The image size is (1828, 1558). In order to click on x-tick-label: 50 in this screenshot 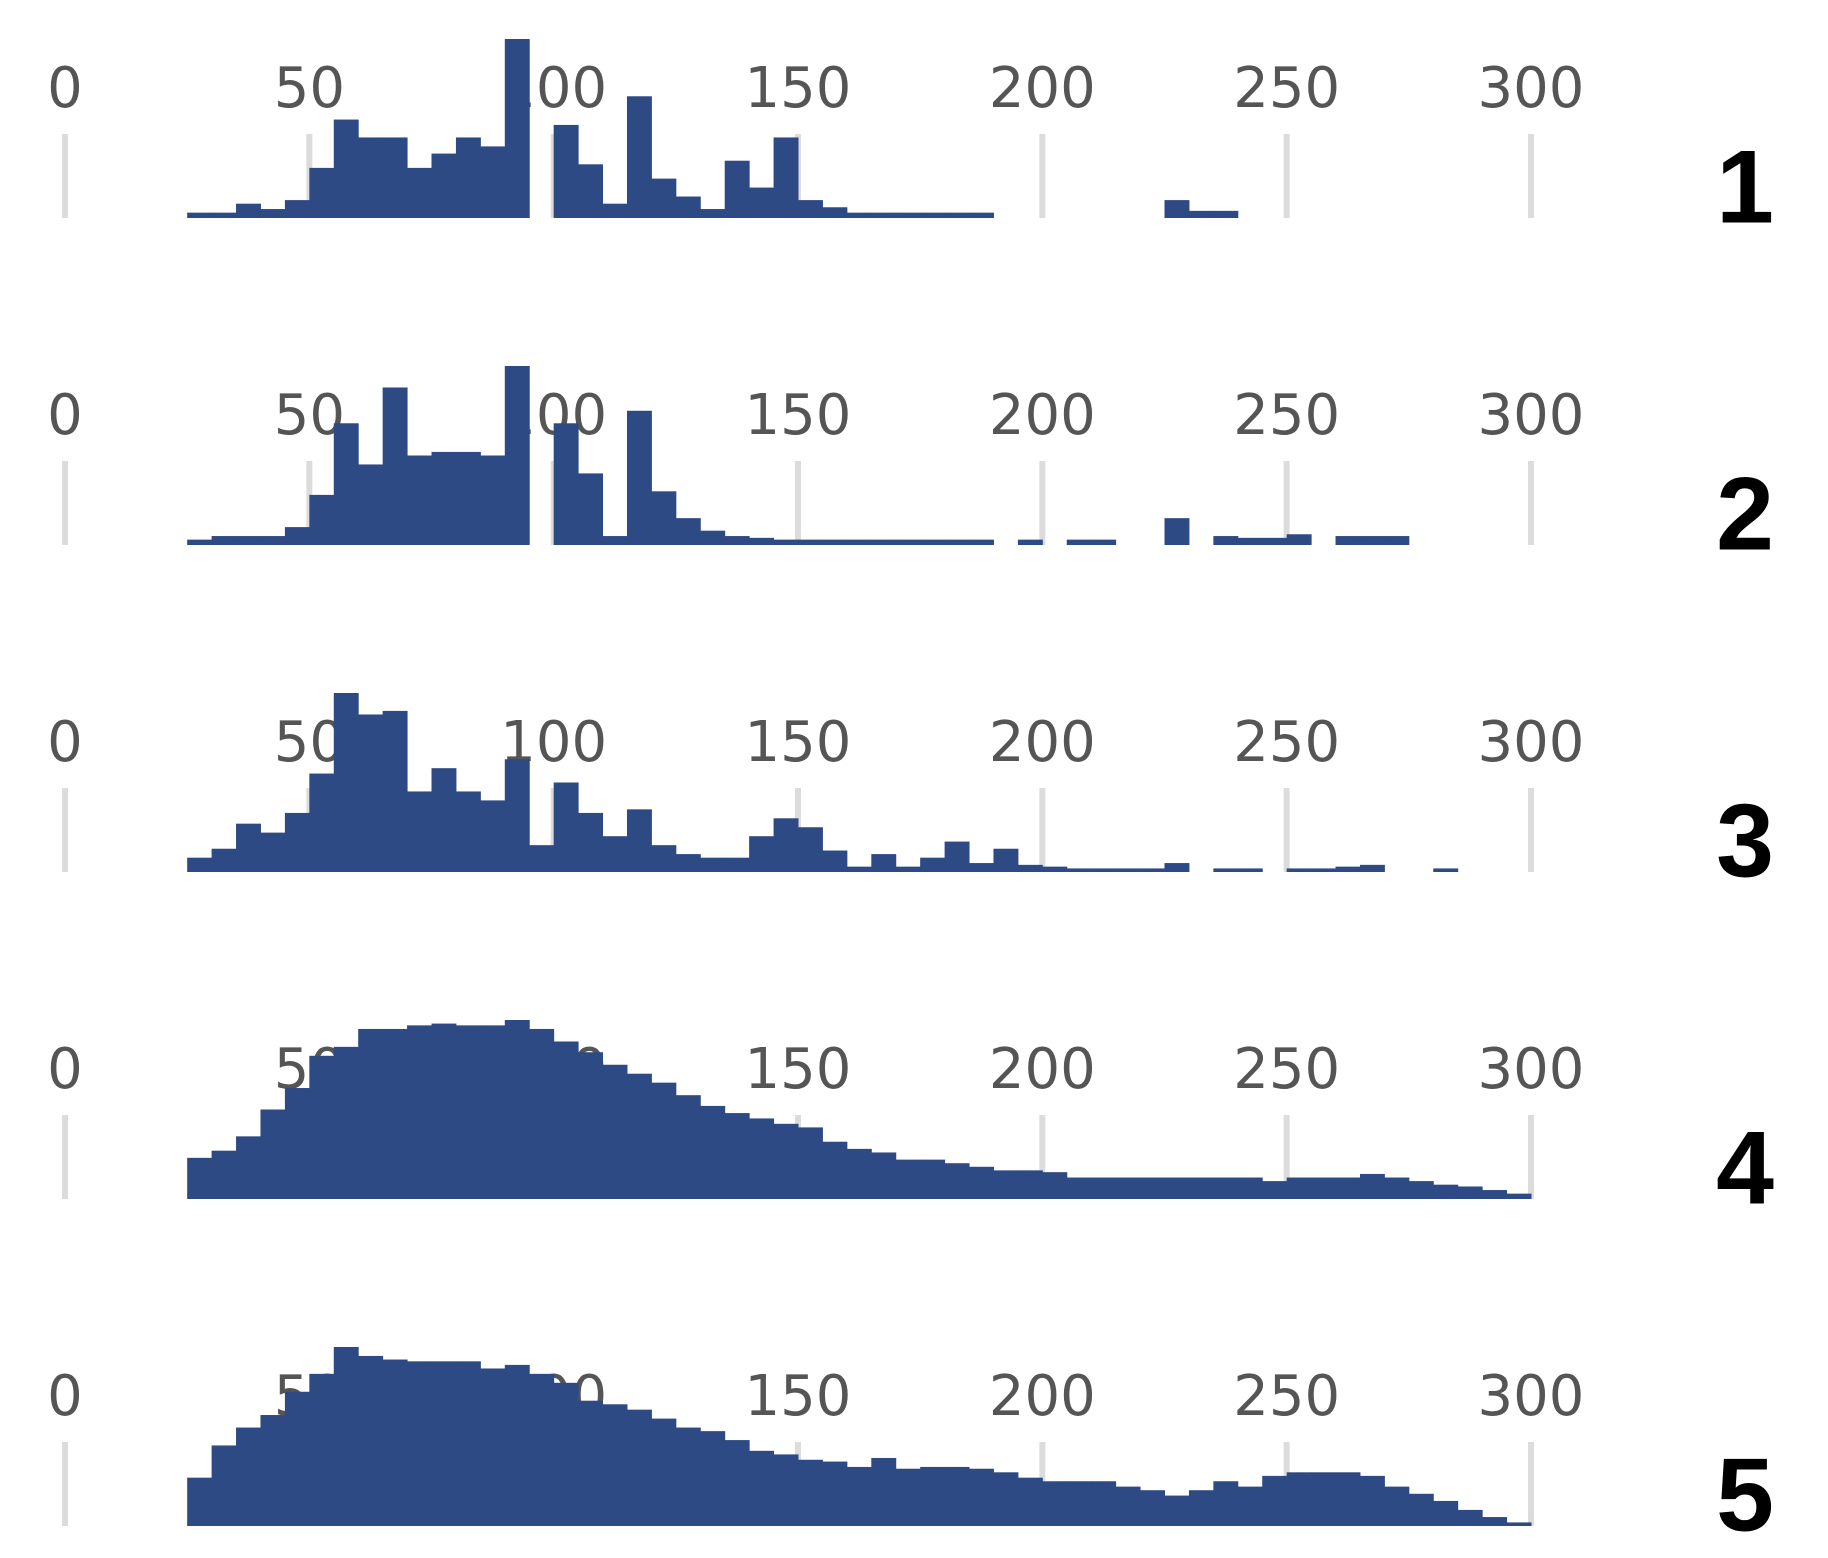, I will do `click(309, 742)`.